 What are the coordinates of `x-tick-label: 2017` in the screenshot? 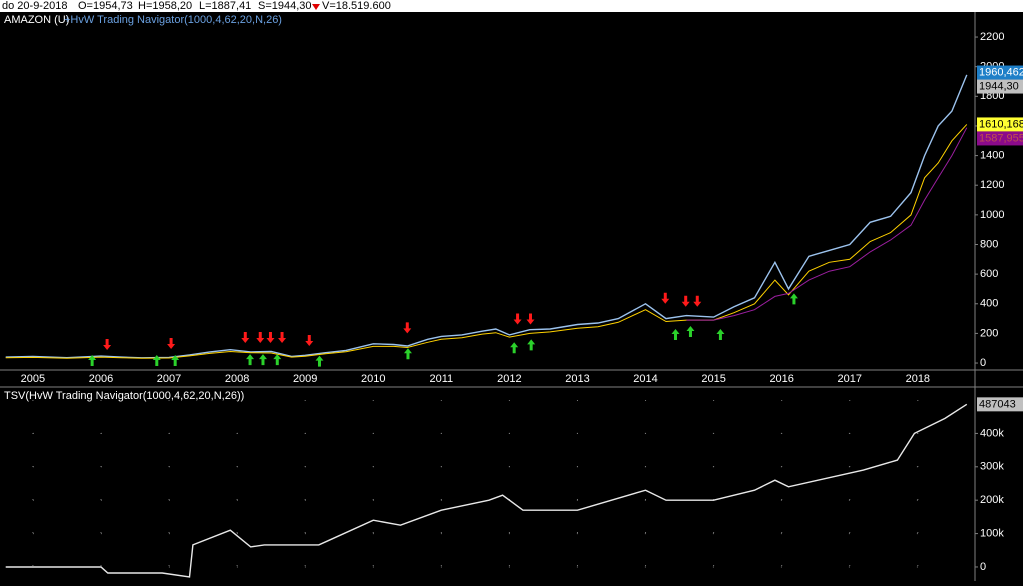 It's located at (850, 379).